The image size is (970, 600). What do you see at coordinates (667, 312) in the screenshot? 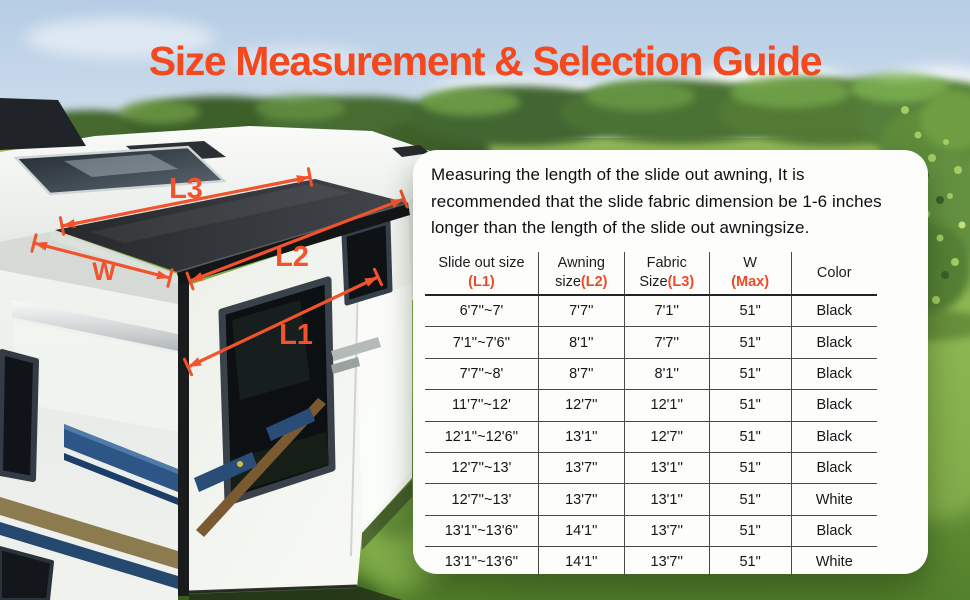
I see `table-cell: 7'1''` at bounding box center [667, 312].